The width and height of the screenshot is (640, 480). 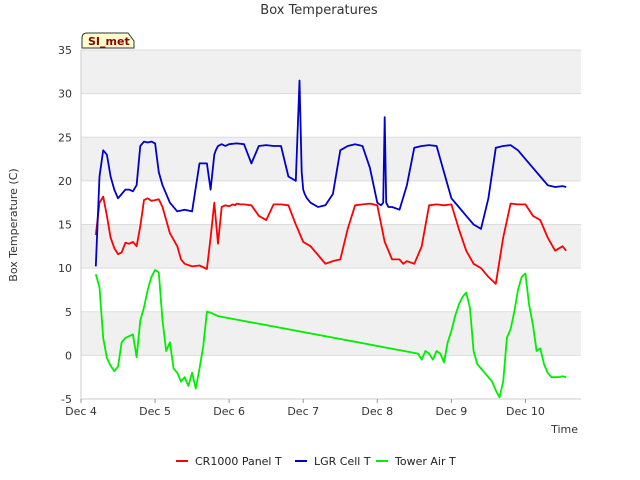 I want to click on x-tick-label: Dec 4, so click(x=81, y=411).